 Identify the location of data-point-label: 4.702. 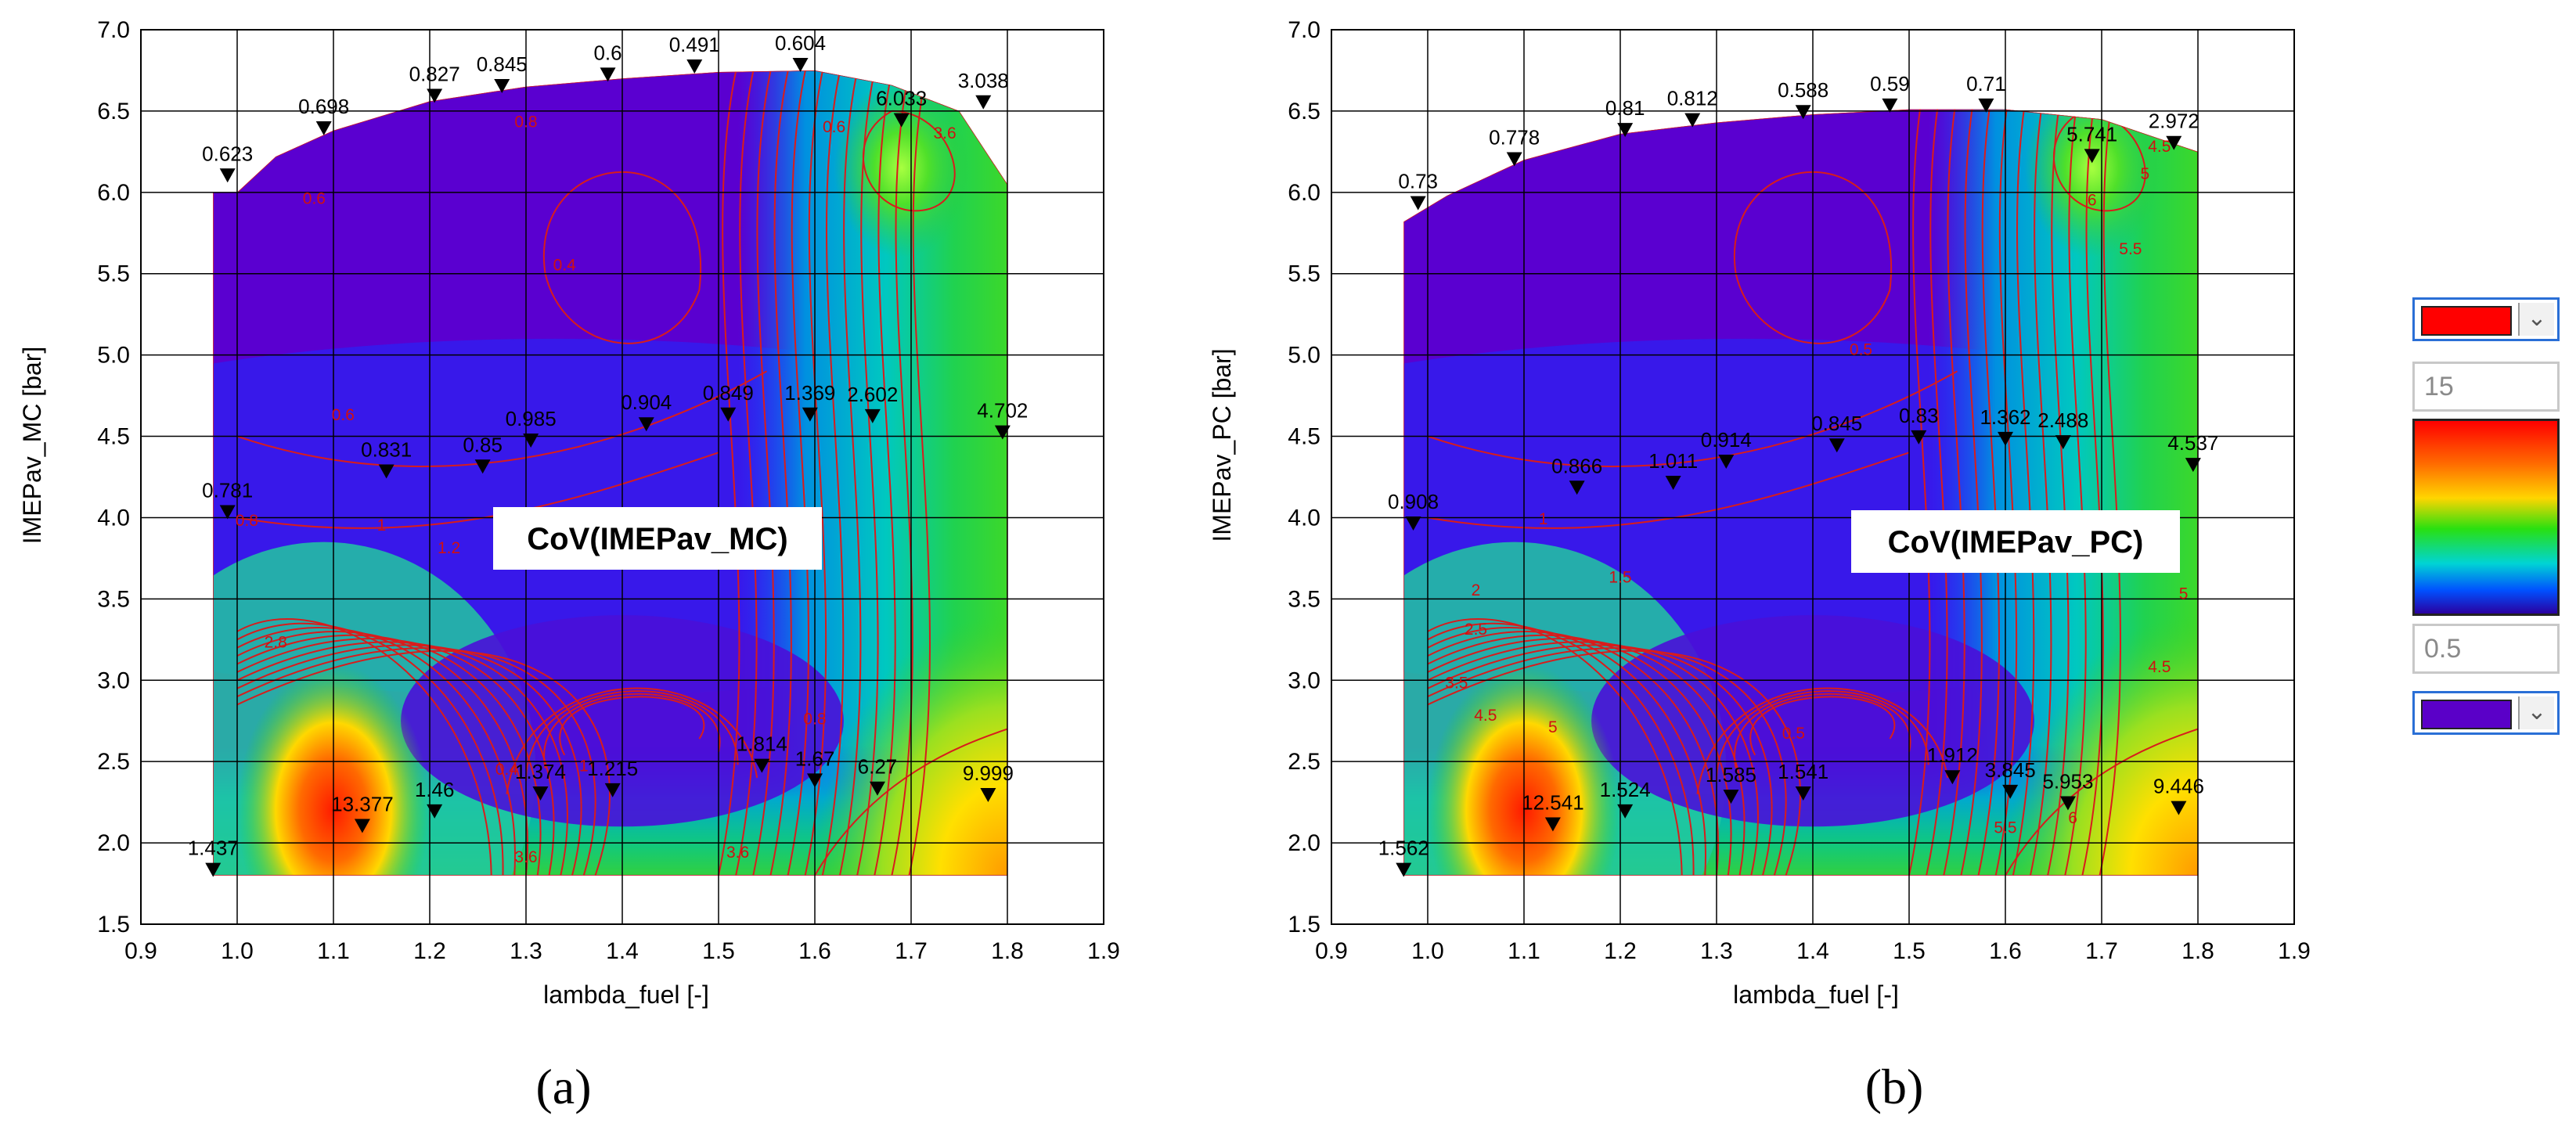
(1002, 411).